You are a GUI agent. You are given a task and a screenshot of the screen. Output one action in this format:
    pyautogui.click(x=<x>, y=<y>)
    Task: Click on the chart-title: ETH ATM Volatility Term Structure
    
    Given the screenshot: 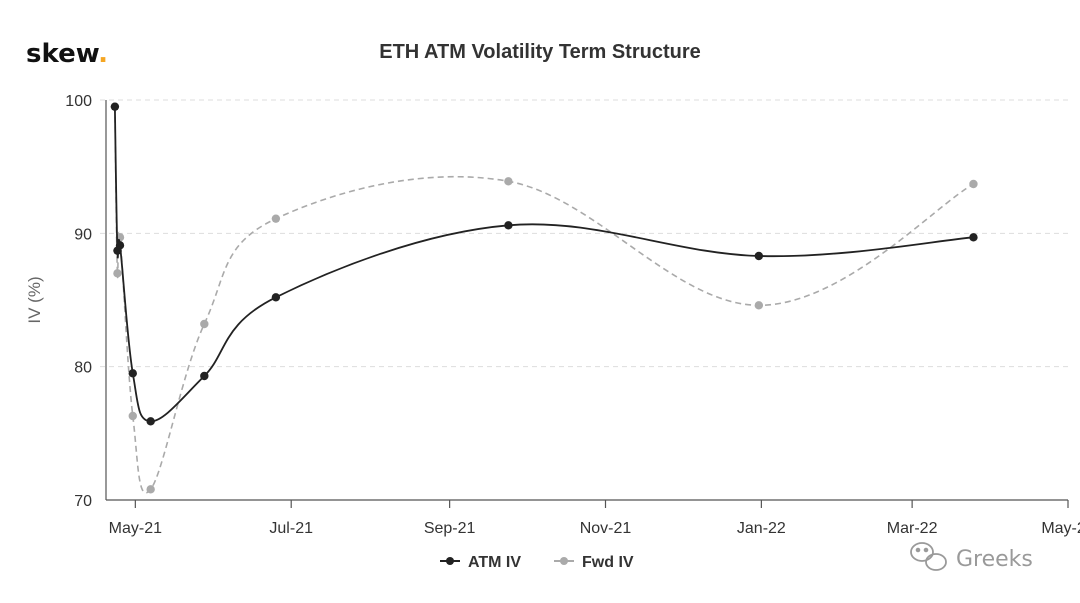 What is the action you would take?
    pyautogui.click(x=540, y=52)
    